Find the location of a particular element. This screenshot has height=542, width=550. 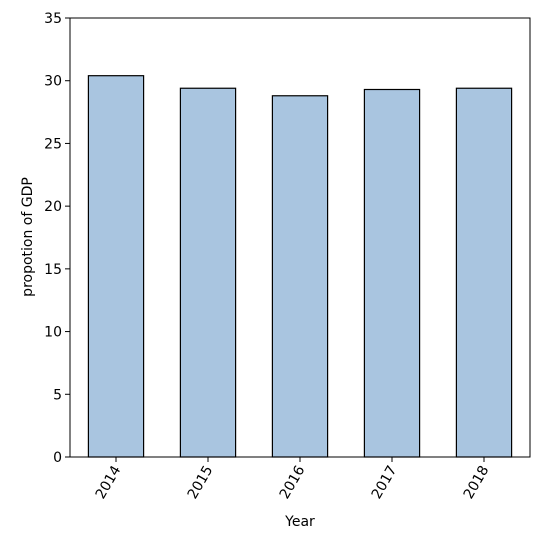

x-tick-label: 2018 is located at coordinates (477, 482).